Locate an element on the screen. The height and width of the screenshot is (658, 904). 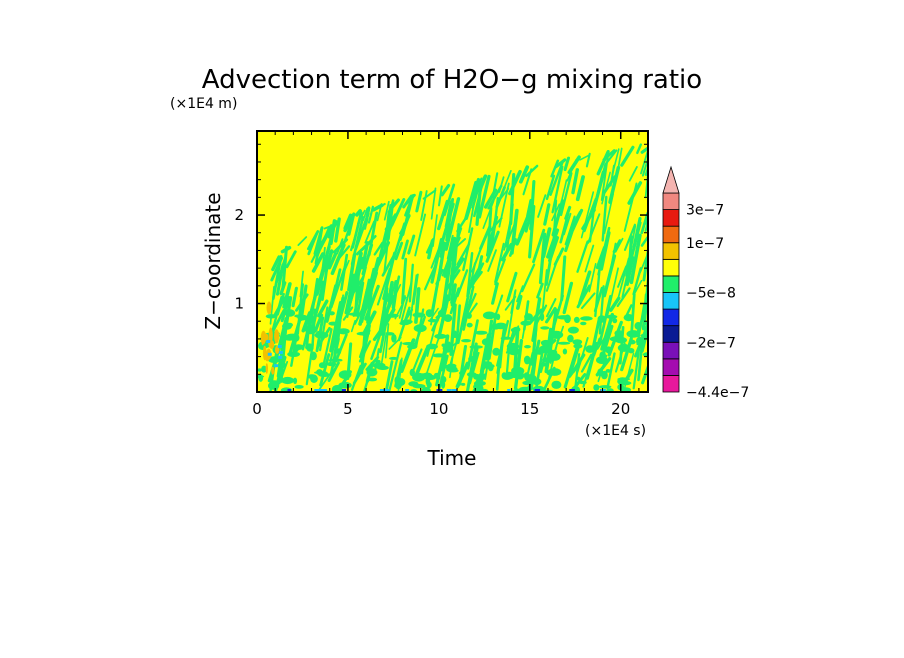
colorbar: 3e−7 1e−7 −5e−8 −2e−7 −4.4e−7 is located at coordinates (705, 283).